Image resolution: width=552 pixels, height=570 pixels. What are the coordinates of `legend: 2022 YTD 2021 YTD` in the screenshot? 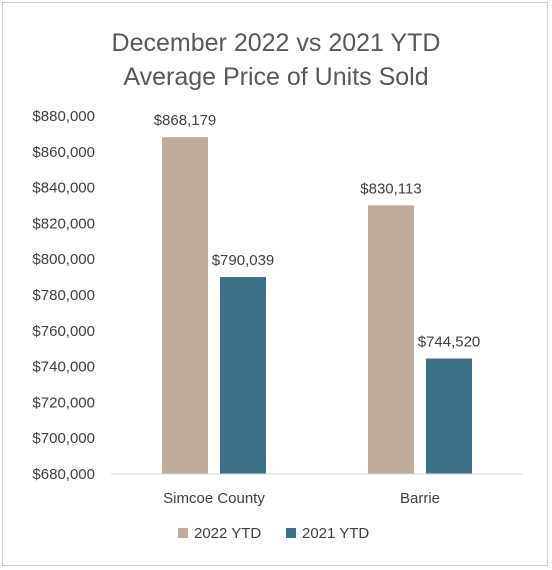 It's located at (273, 533).